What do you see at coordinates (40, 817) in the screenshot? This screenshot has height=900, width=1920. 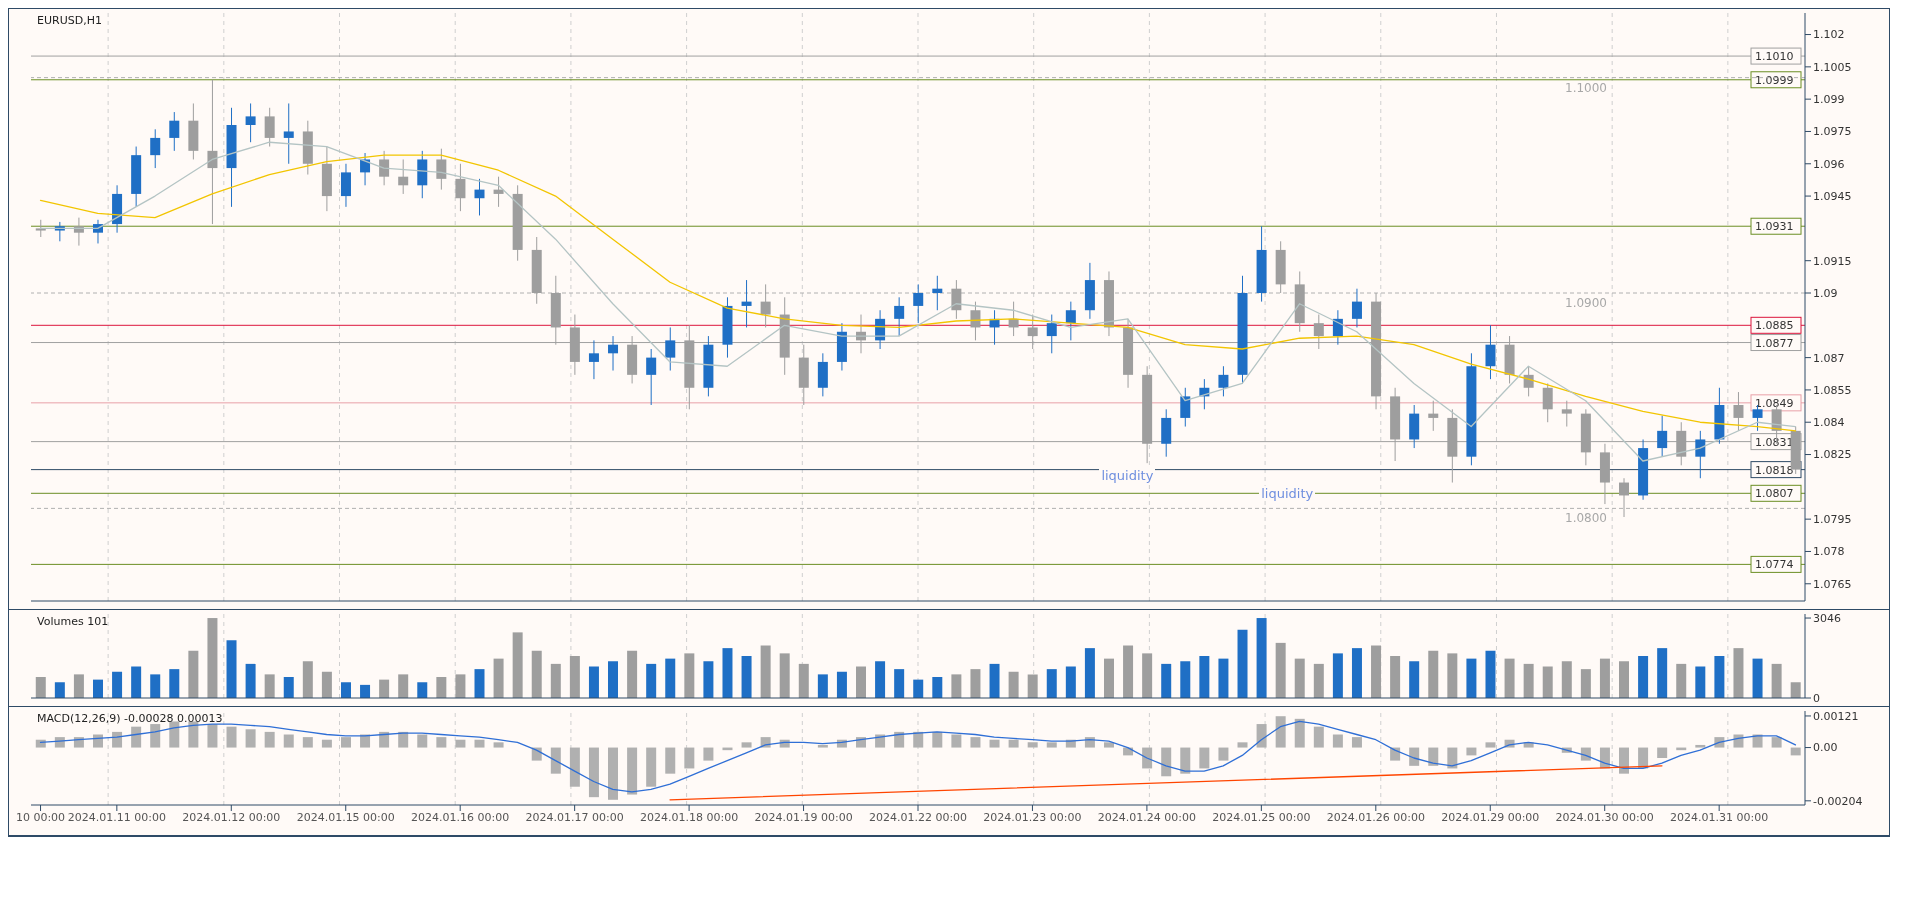 I see `x-tick-label: 10 00:00` at bounding box center [40, 817].